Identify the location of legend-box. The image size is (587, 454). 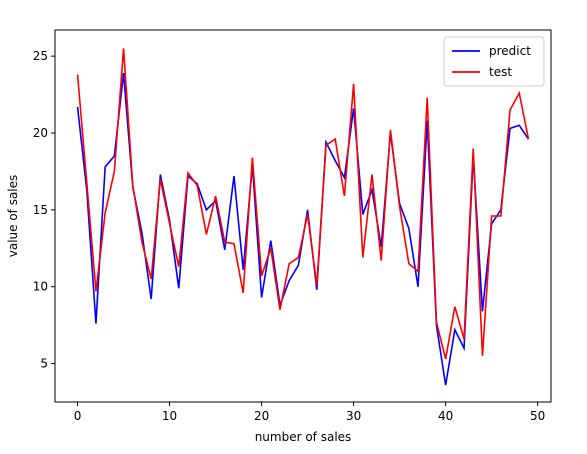
(494, 61).